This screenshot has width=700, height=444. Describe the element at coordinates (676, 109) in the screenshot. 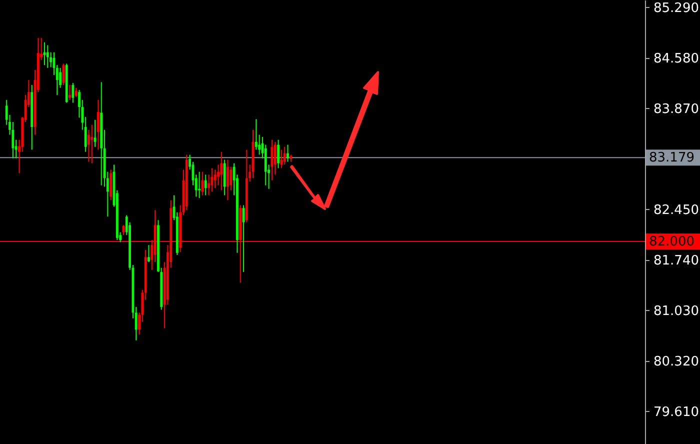

I see `y-tick-label: 83.870` at that location.